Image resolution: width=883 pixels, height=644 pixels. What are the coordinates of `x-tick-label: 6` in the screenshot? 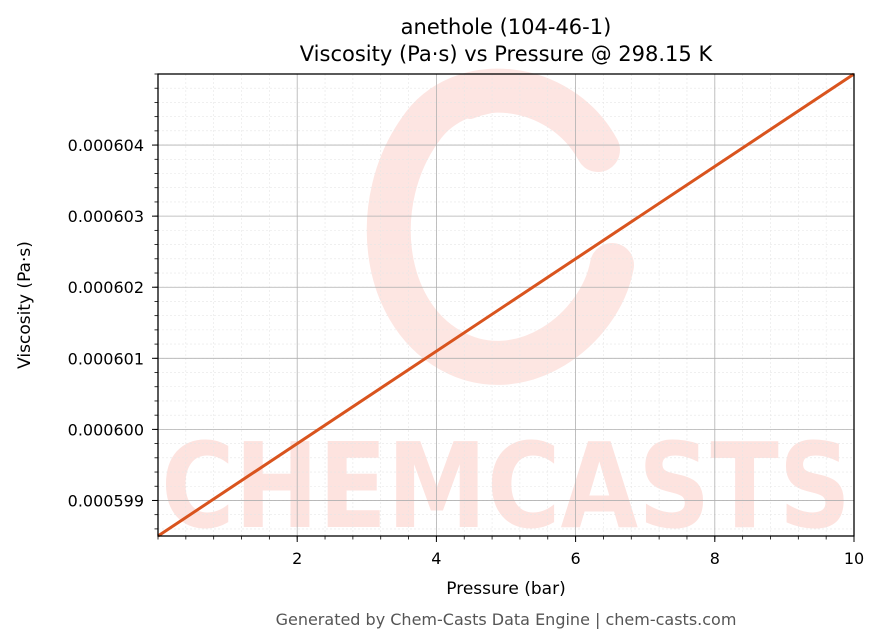 It's located at (576, 558).